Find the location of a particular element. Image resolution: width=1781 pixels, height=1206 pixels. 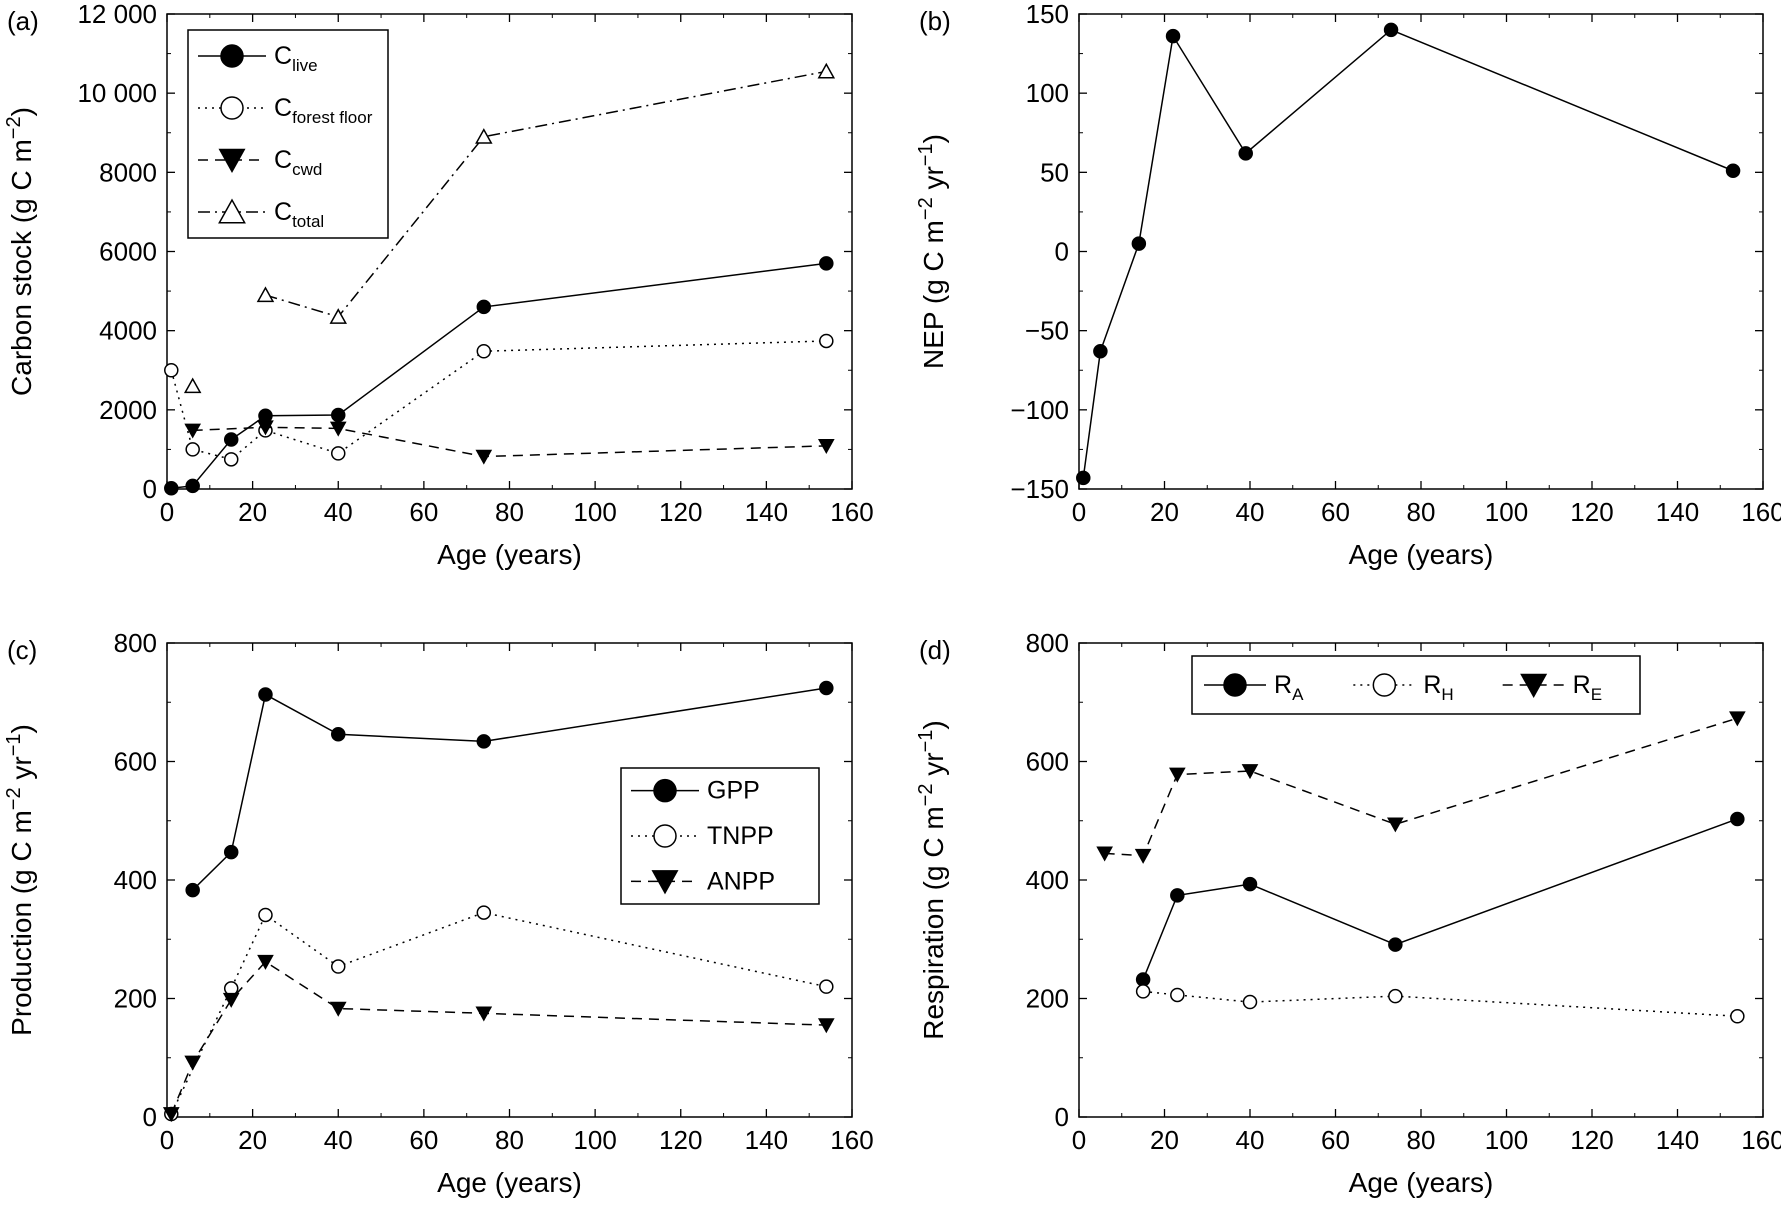

series-ccwd is located at coordinates (509, 442).